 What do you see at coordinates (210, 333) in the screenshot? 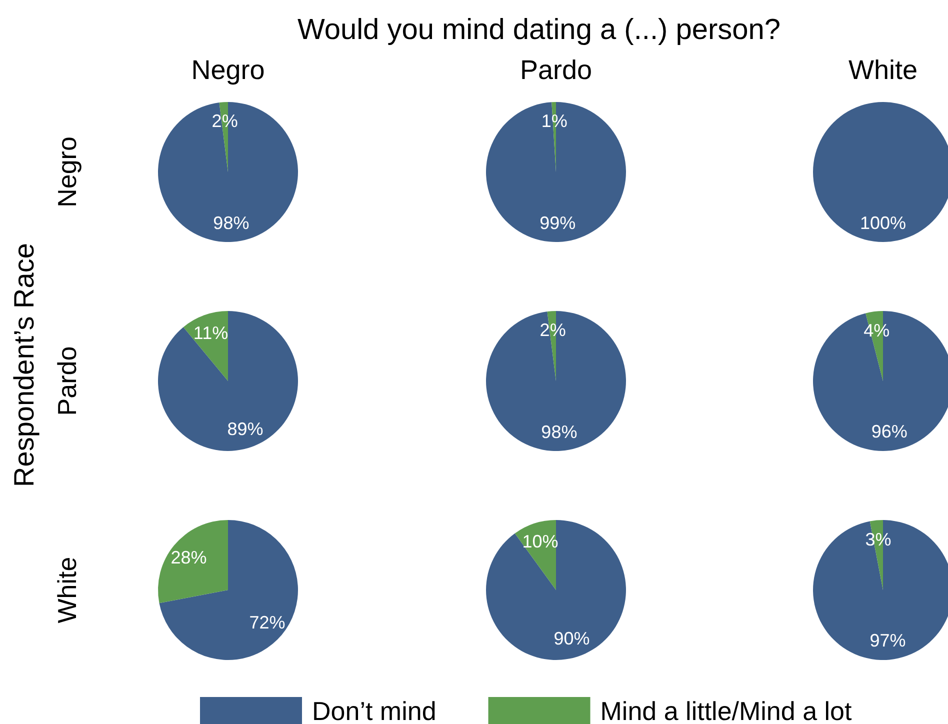
I see `data-label: 11%` at bounding box center [210, 333].